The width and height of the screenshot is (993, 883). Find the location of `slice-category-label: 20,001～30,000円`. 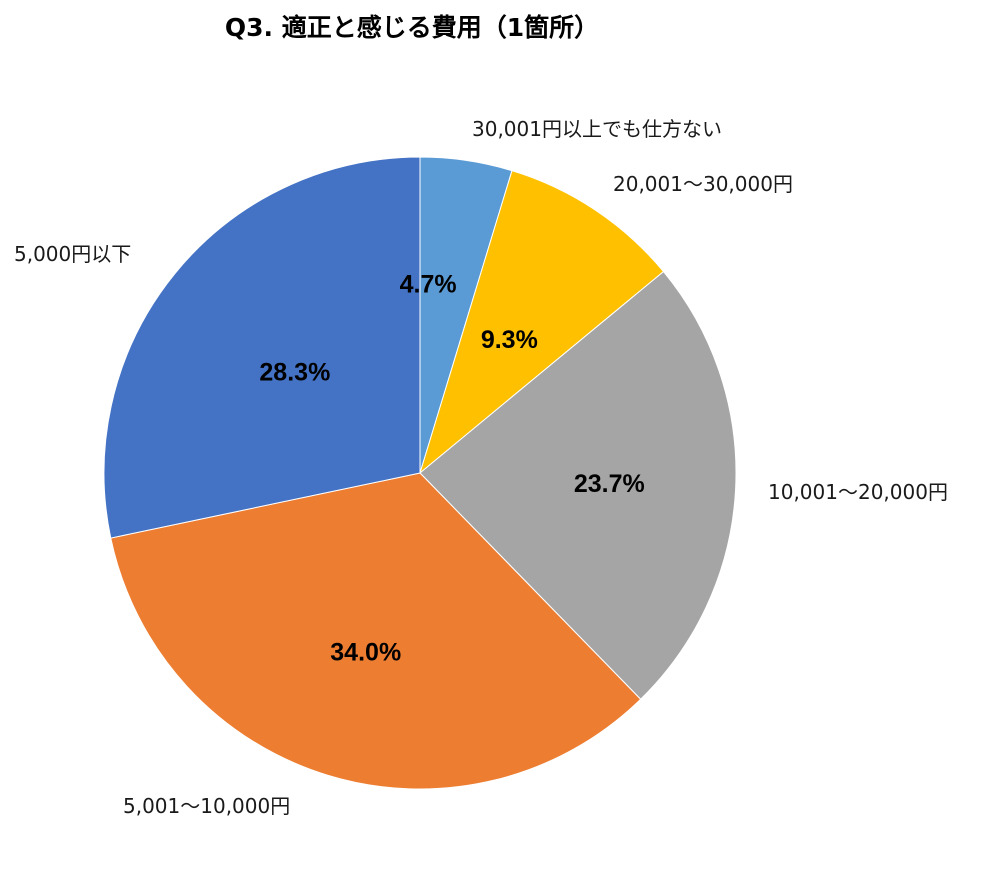

slice-category-label: 20,001～30,000円 is located at coordinates (703, 184).